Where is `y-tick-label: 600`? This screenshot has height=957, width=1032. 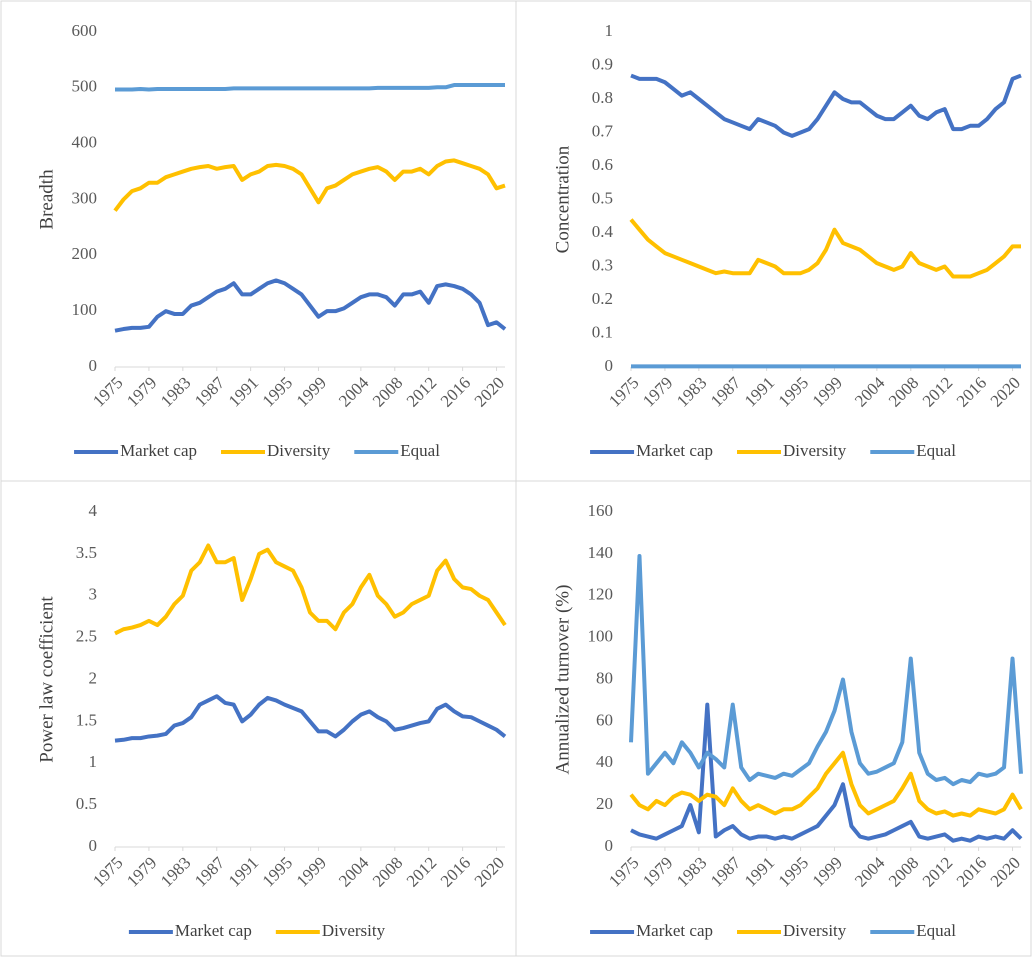 y-tick-label: 600 is located at coordinates (85, 30).